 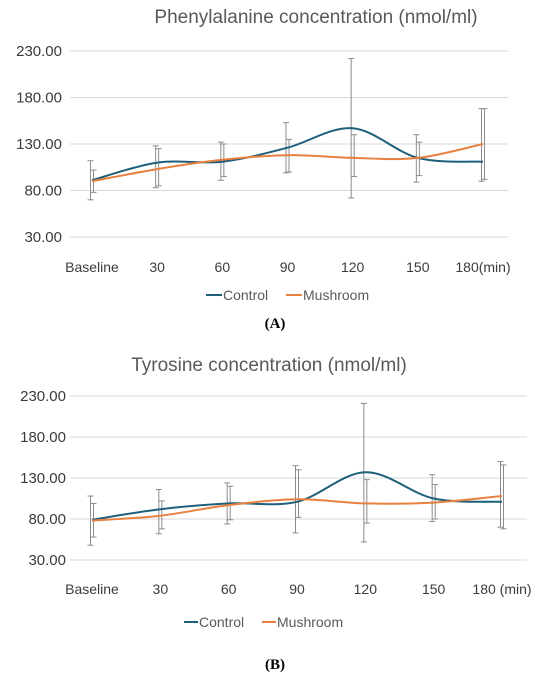 What do you see at coordinates (501, 589) in the screenshot?
I see `x-tick-label: 180 (min)` at bounding box center [501, 589].